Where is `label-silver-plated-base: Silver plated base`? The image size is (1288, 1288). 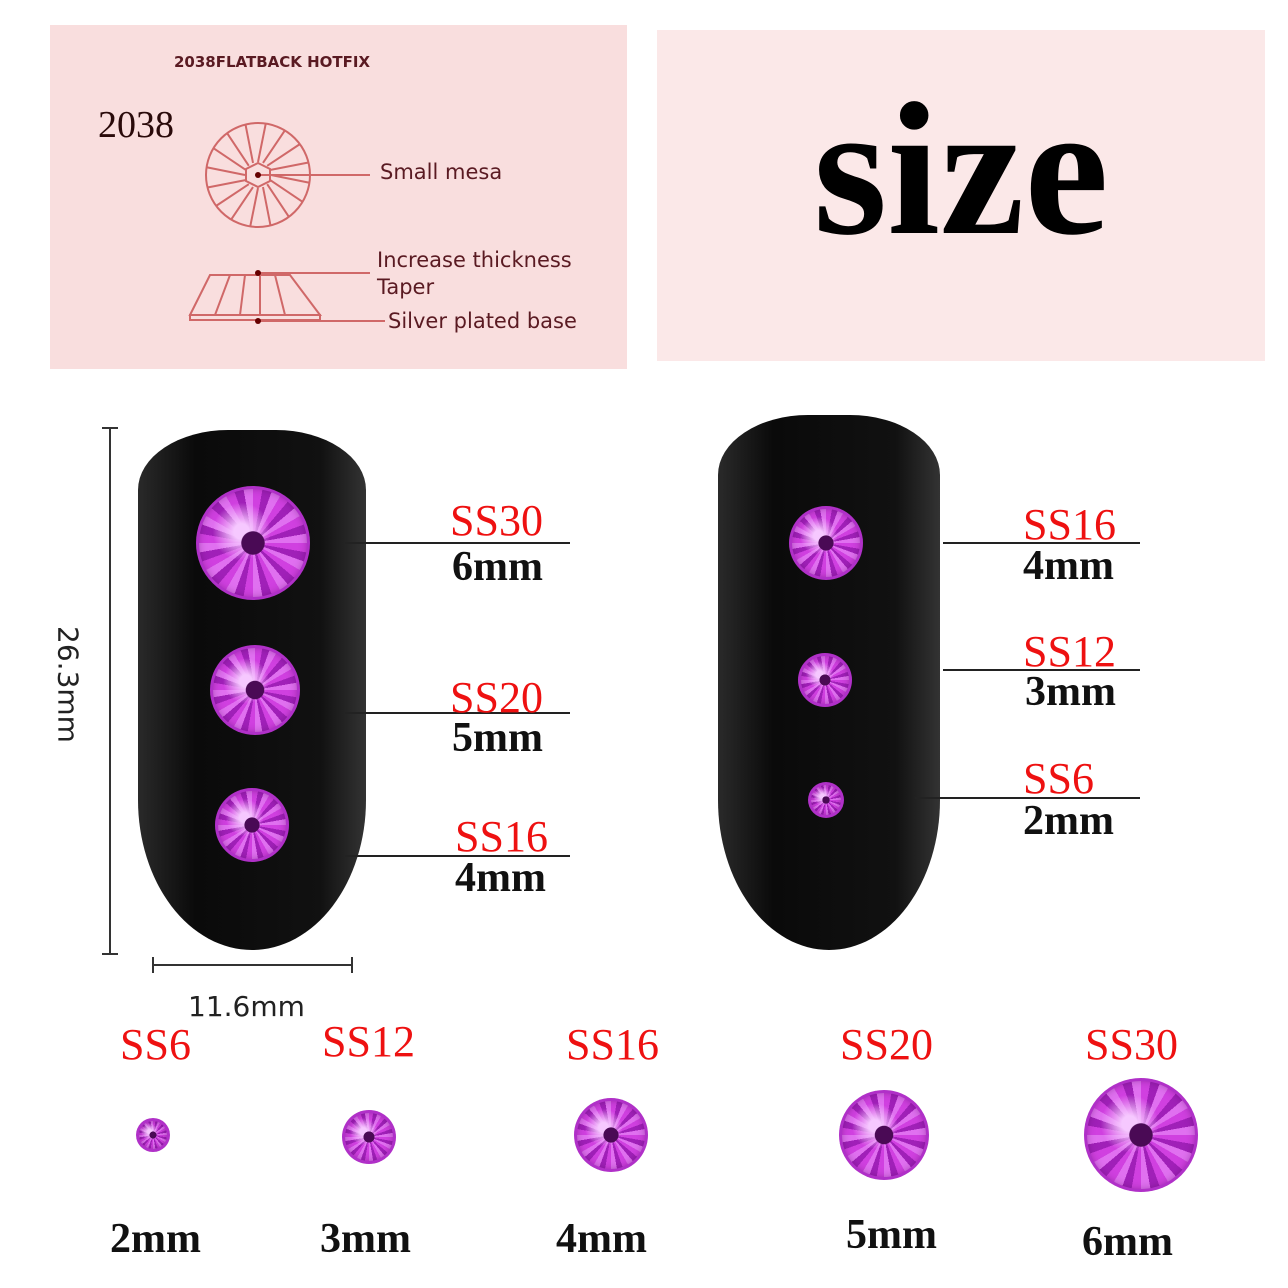
label-silver-plated-base: Silver plated base is located at coordinates (482, 321).